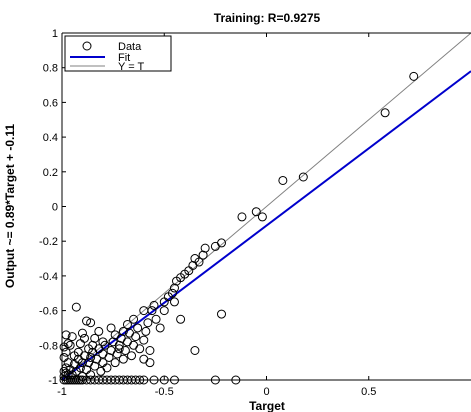 The width and height of the screenshot is (471, 412). What do you see at coordinates (53, 381) in the screenshot?
I see `y-tick-label: -1` at bounding box center [53, 381].